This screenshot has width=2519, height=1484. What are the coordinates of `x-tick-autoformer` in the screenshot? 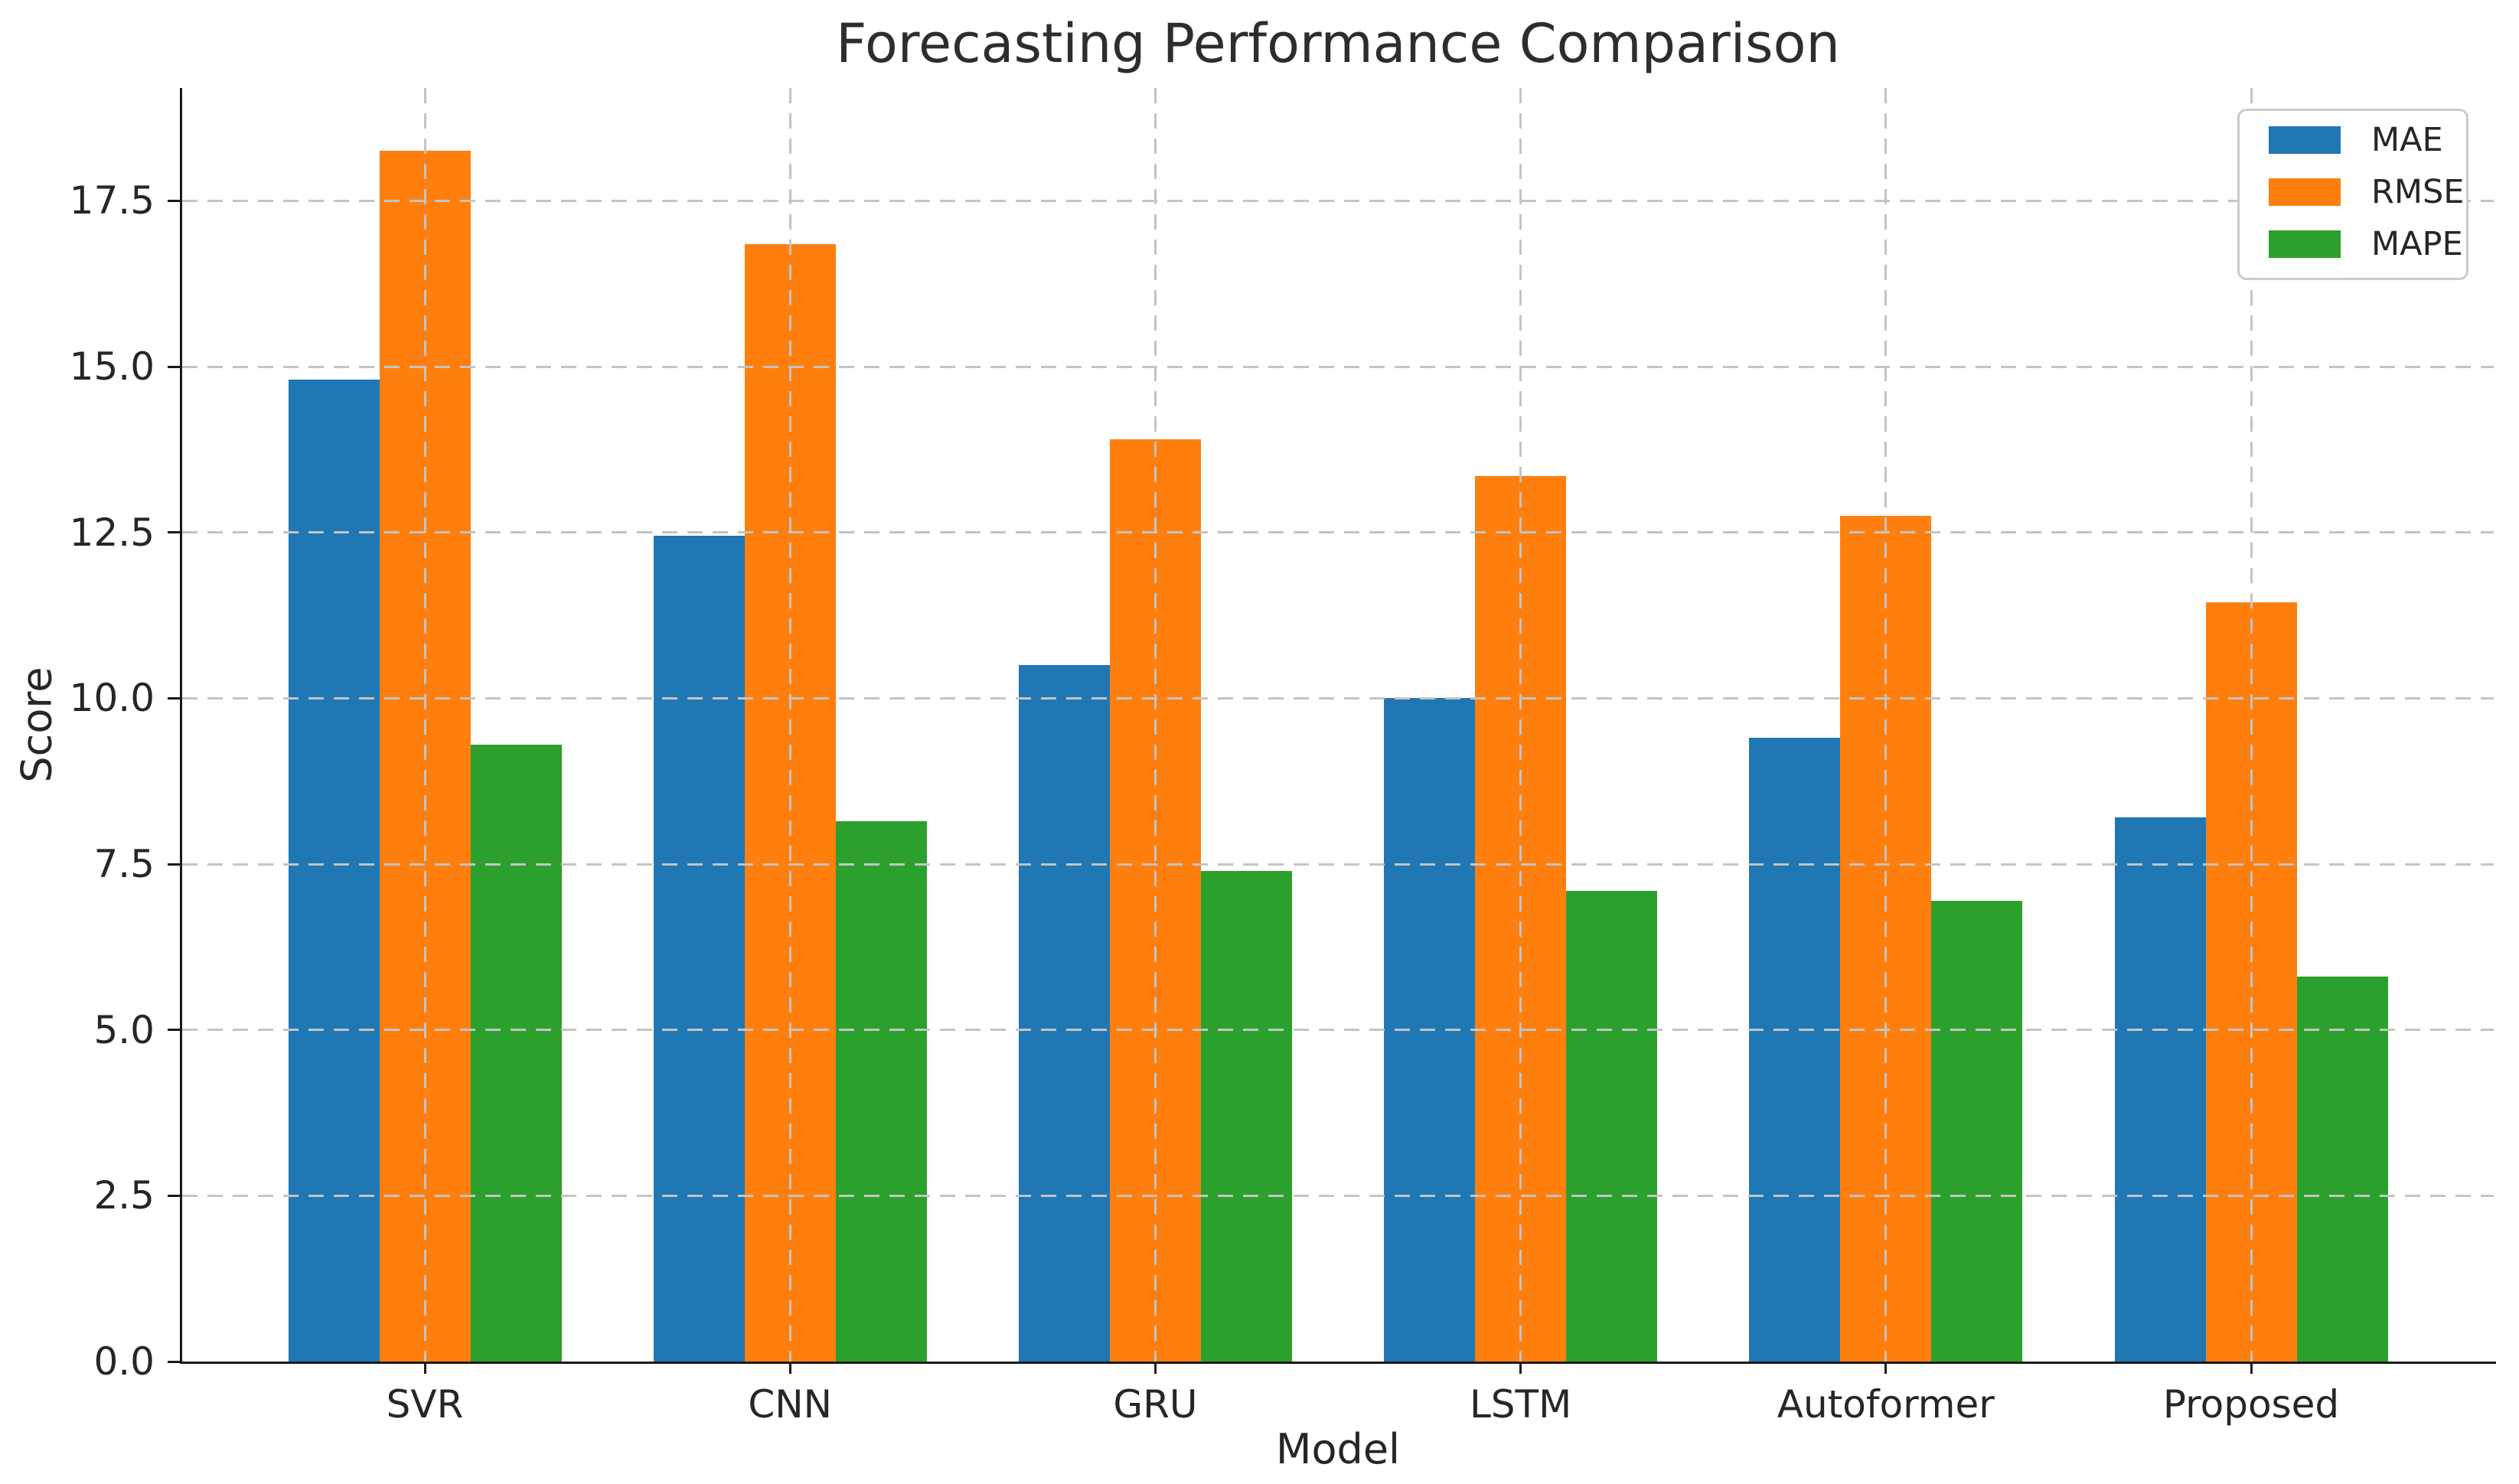 It's located at (1886, 1368).